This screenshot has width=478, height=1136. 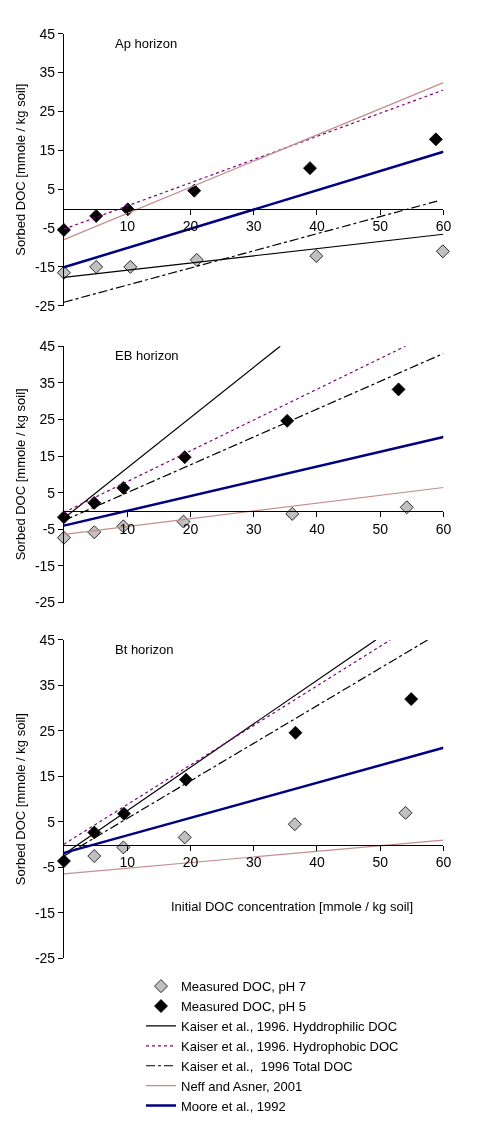 I want to click on legend-label: Kaiser et al., 1996. Hyddrophilic DOC, so click(x=289, y=1027).